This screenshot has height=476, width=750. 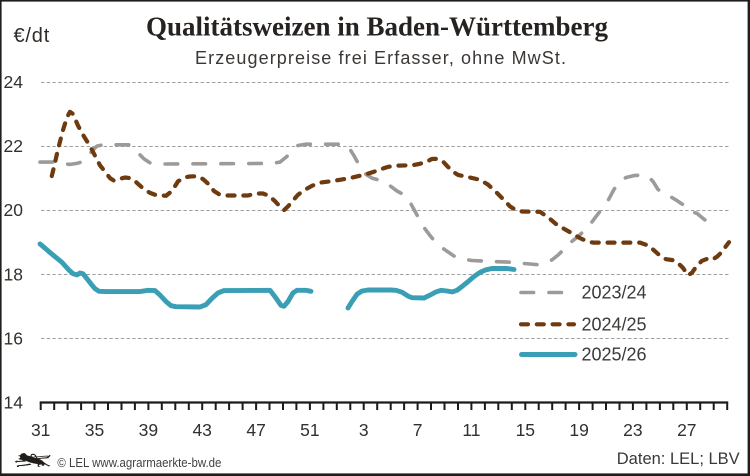 I want to click on svg-text: 2023/24, so click(x=614, y=293).